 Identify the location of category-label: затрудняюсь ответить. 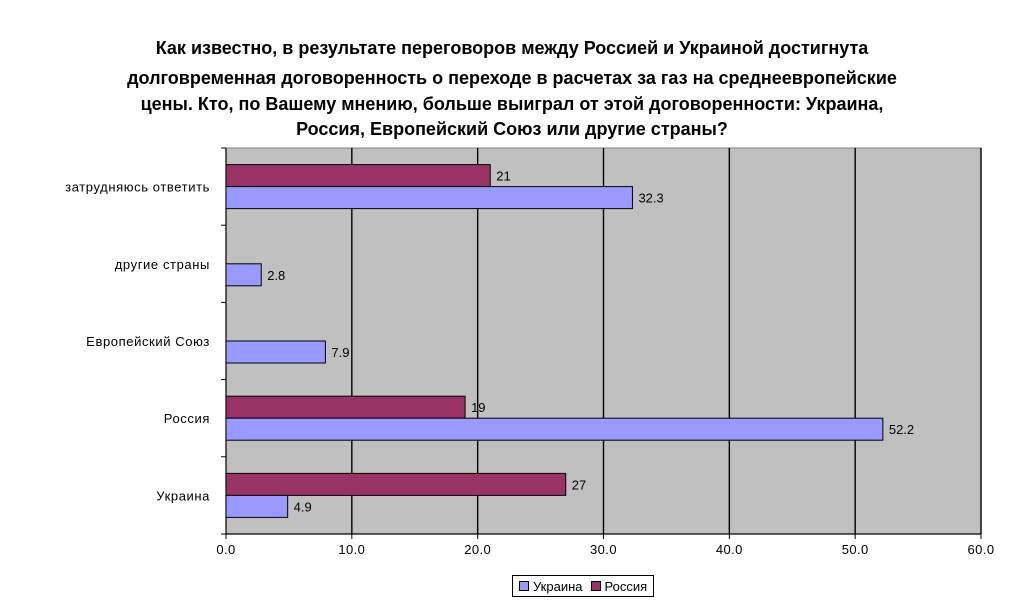
(137, 187).